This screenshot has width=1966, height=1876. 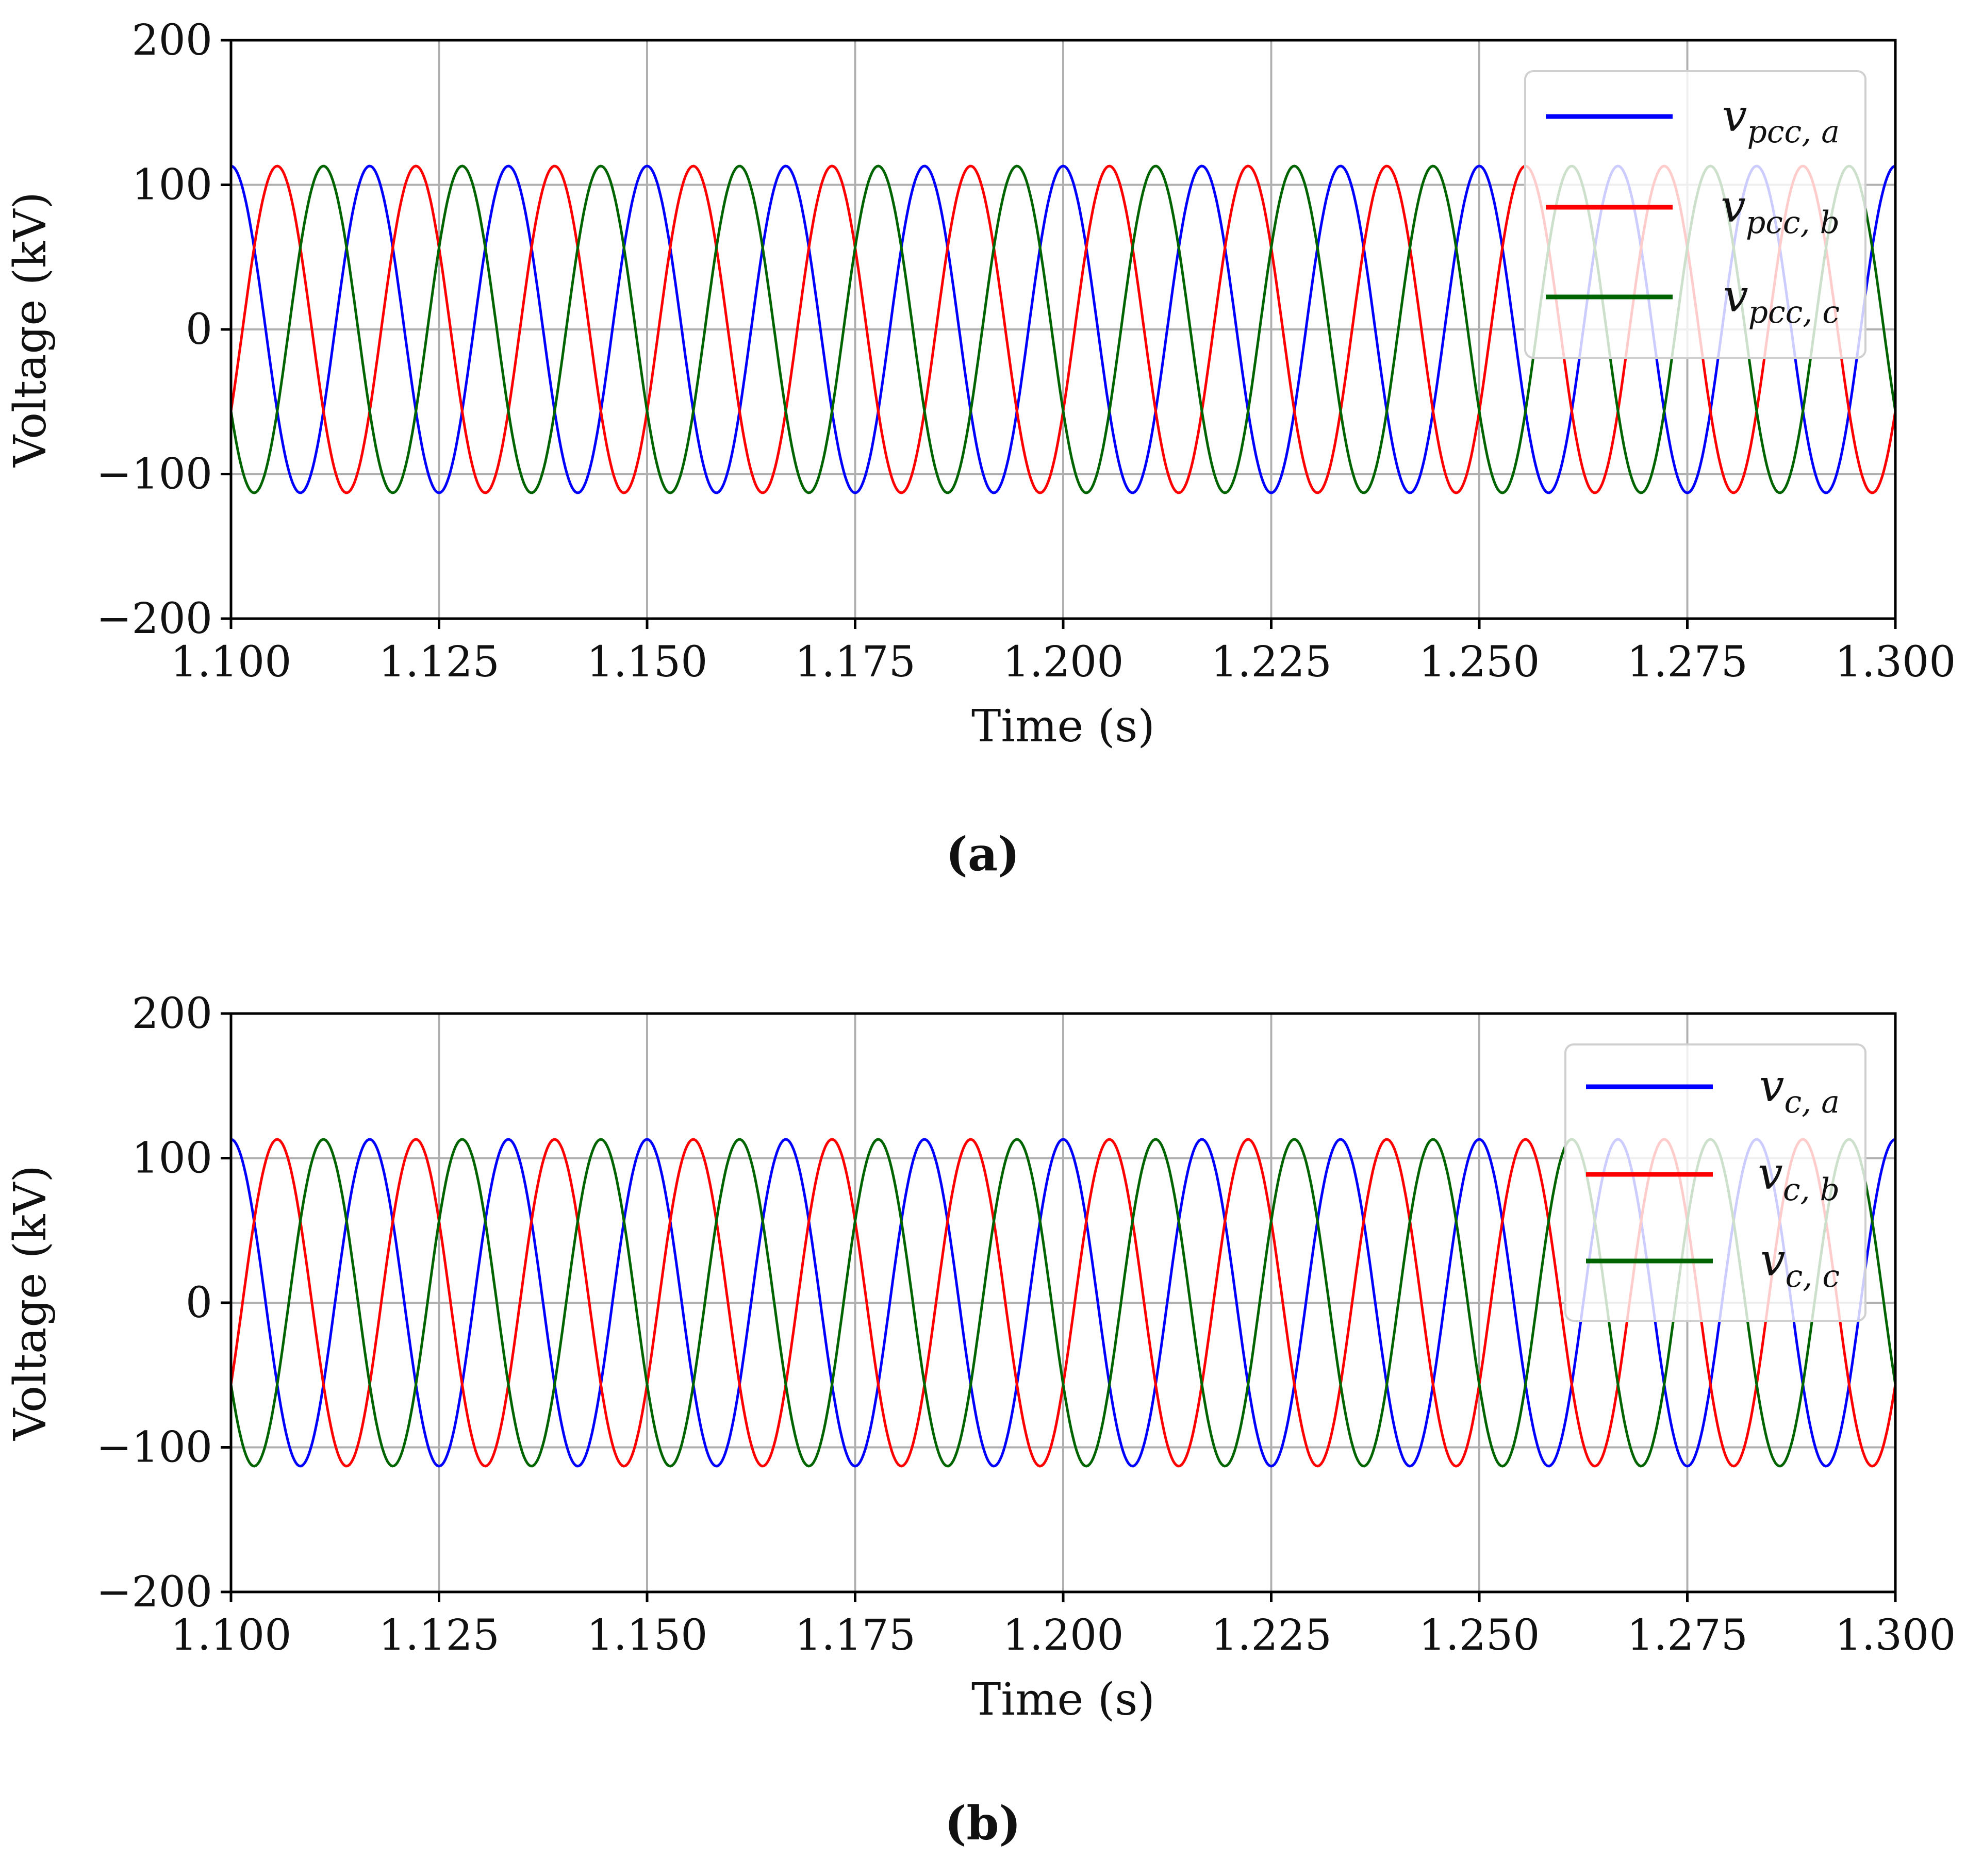 I want to click on y-tick-label-a: 200, so click(x=171, y=40).